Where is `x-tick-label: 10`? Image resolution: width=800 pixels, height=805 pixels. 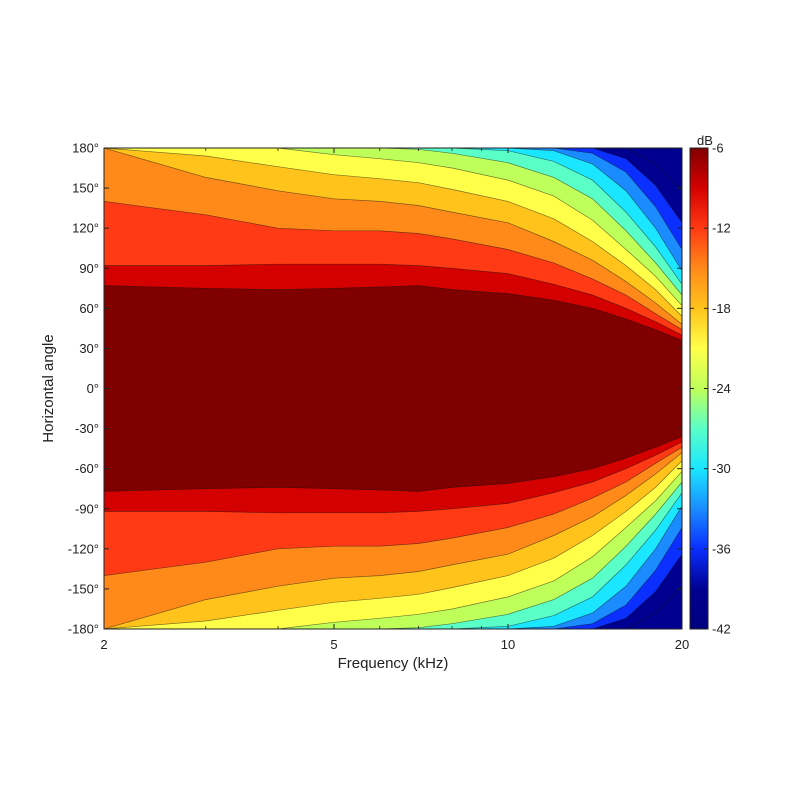
x-tick-label: 10 is located at coordinates (508, 644).